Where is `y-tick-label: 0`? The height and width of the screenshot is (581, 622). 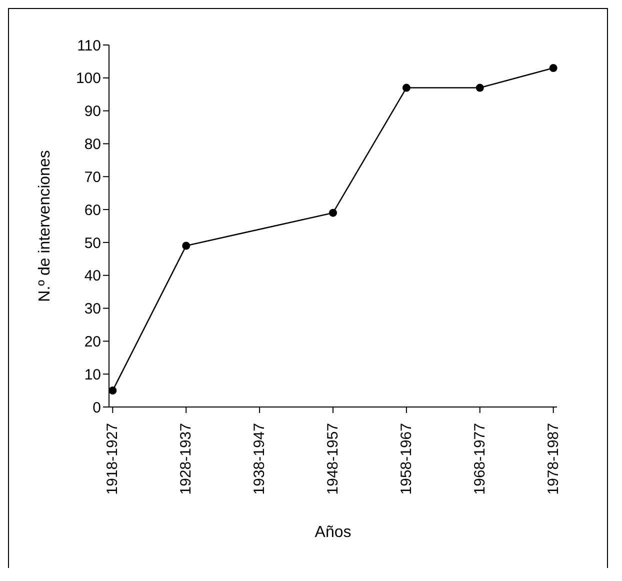
y-tick-label: 0 is located at coordinates (96, 407).